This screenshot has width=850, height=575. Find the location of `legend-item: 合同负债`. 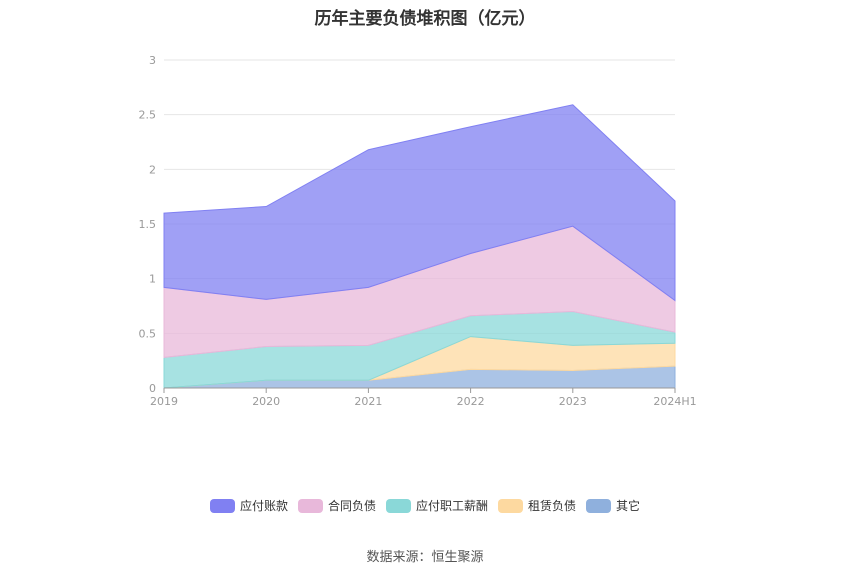

legend-item: 合同负债 is located at coordinates (336, 505).